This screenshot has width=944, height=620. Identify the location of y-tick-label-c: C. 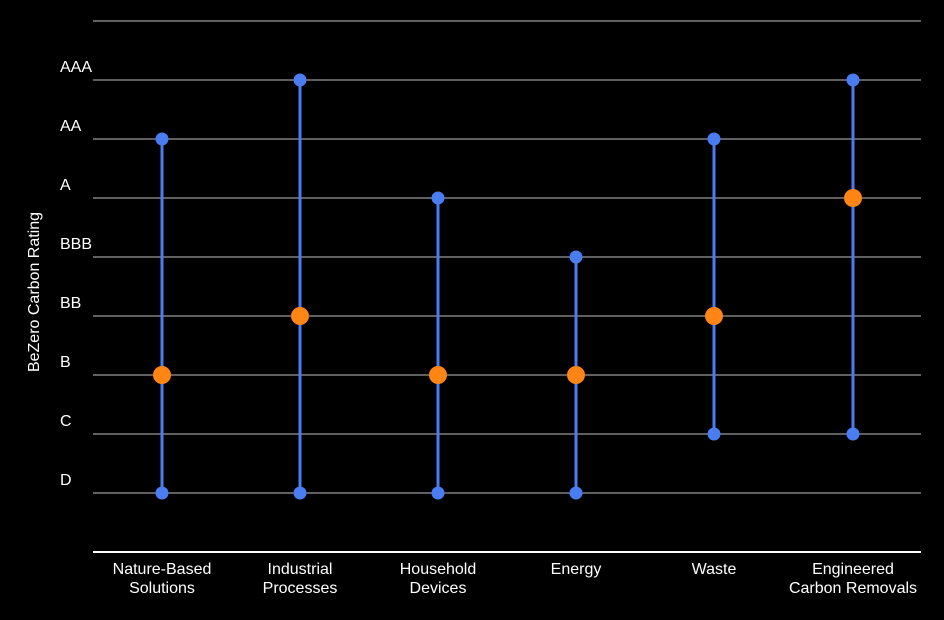
(66, 421).